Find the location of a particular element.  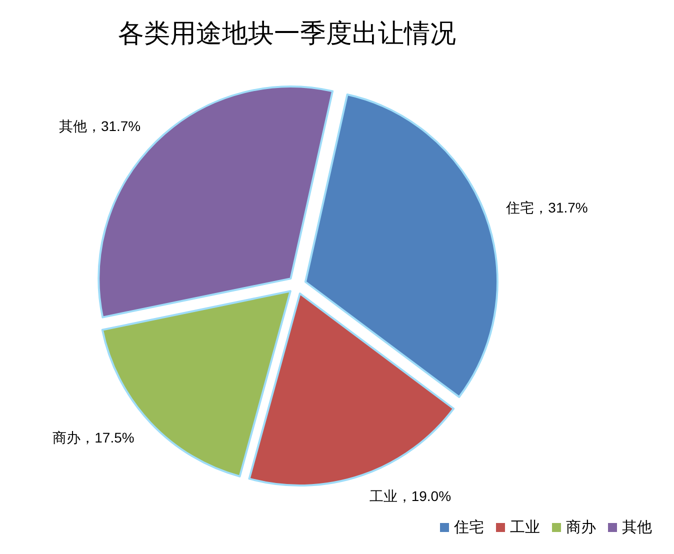

legend-label: 商办 is located at coordinates (581, 527).